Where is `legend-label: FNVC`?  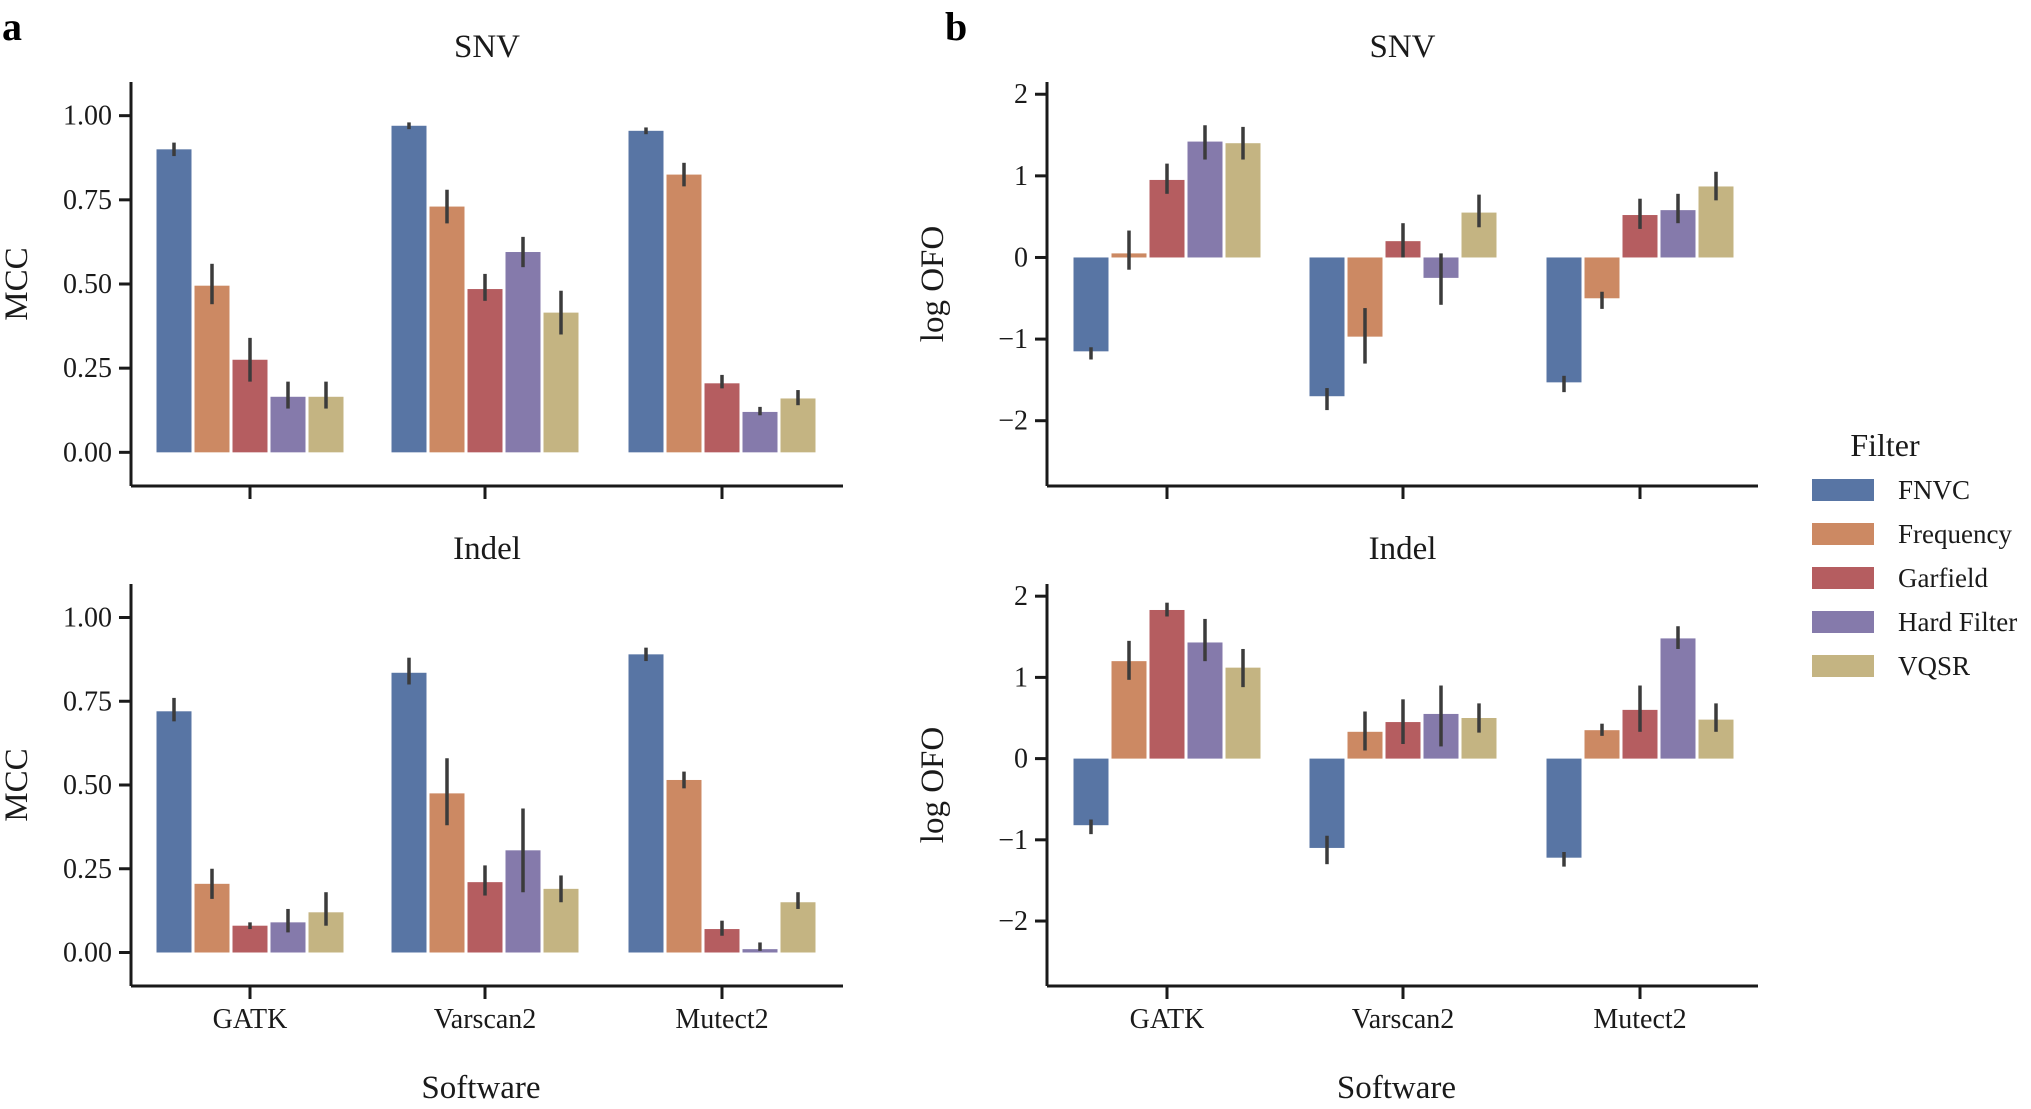
legend-label: FNVC is located at coordinates (1934, 490).